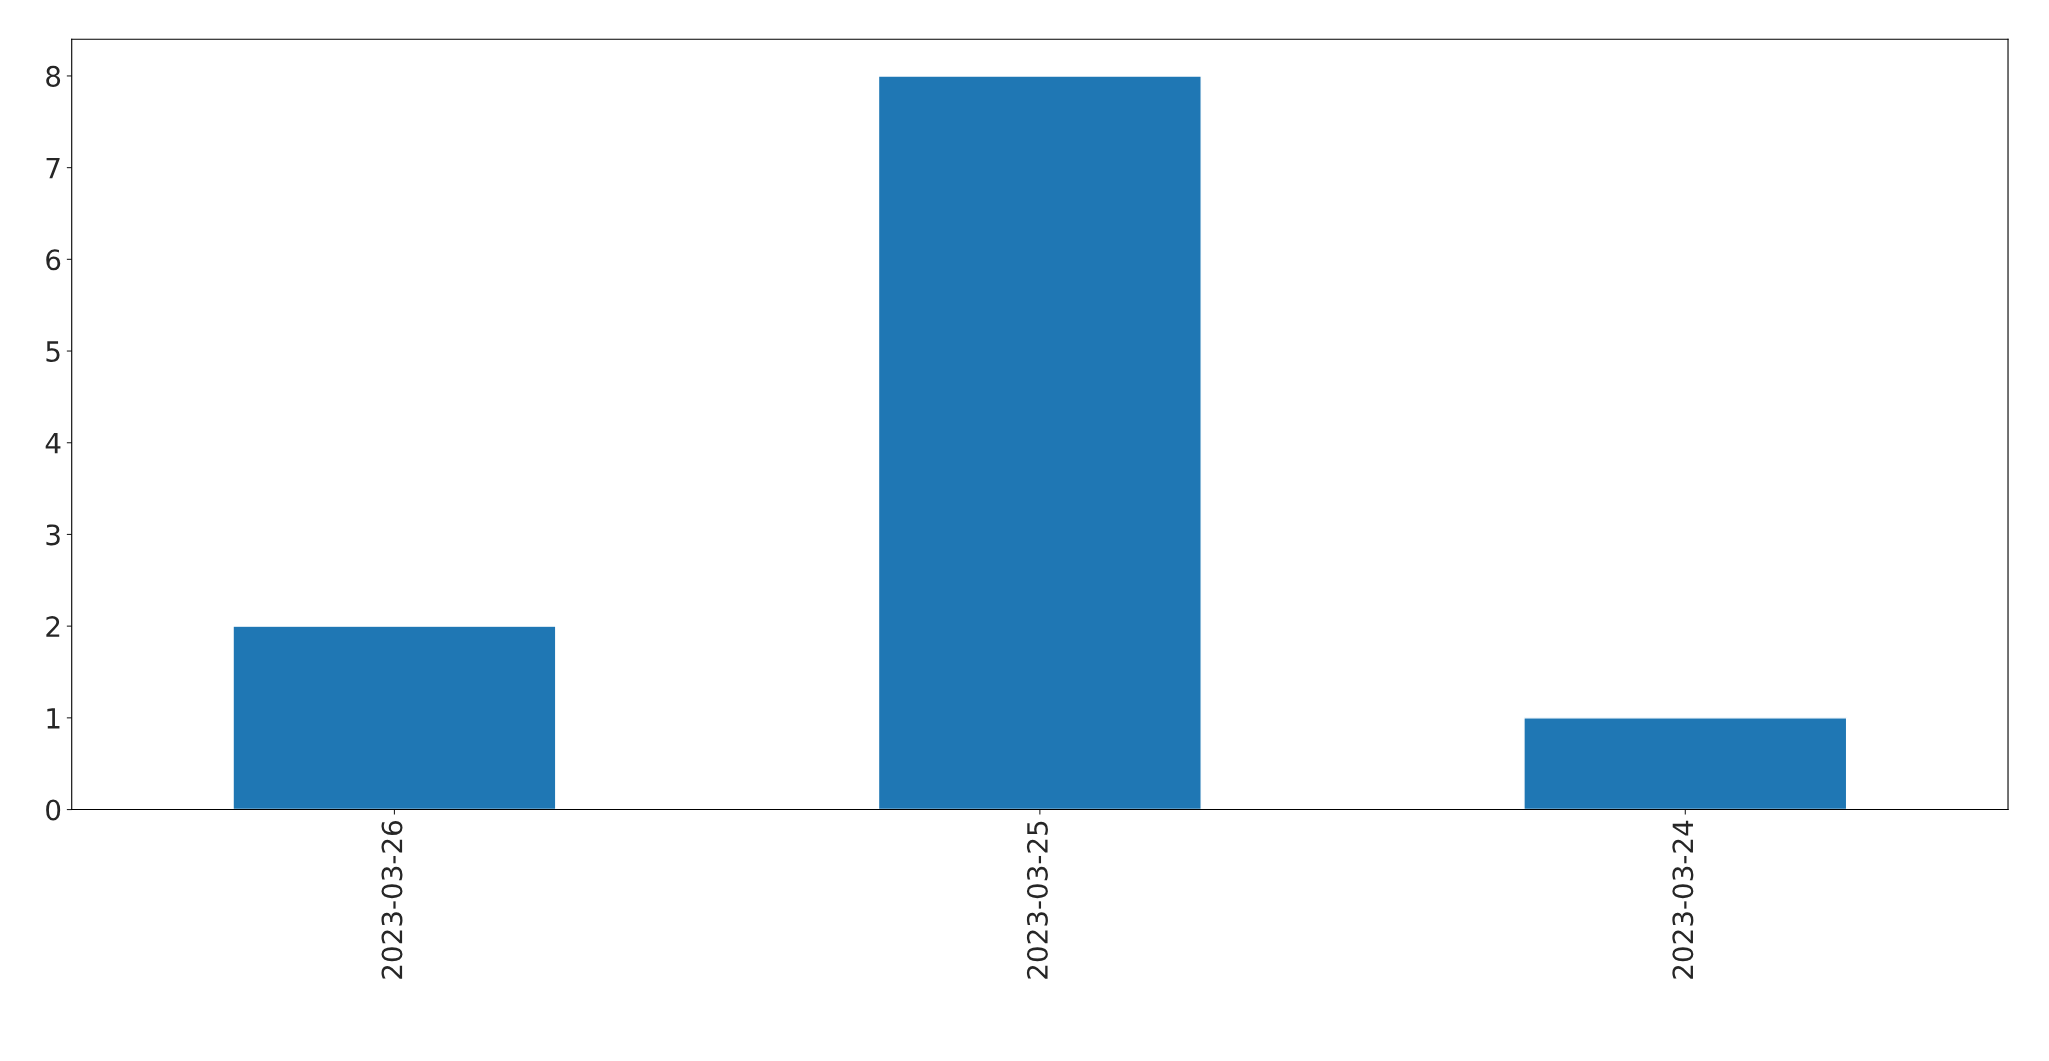 The image size is (2049, 1061). Describe the element at coordinates (53, 443) in the screenshot. I see `y-tick-label: 4` at that location.